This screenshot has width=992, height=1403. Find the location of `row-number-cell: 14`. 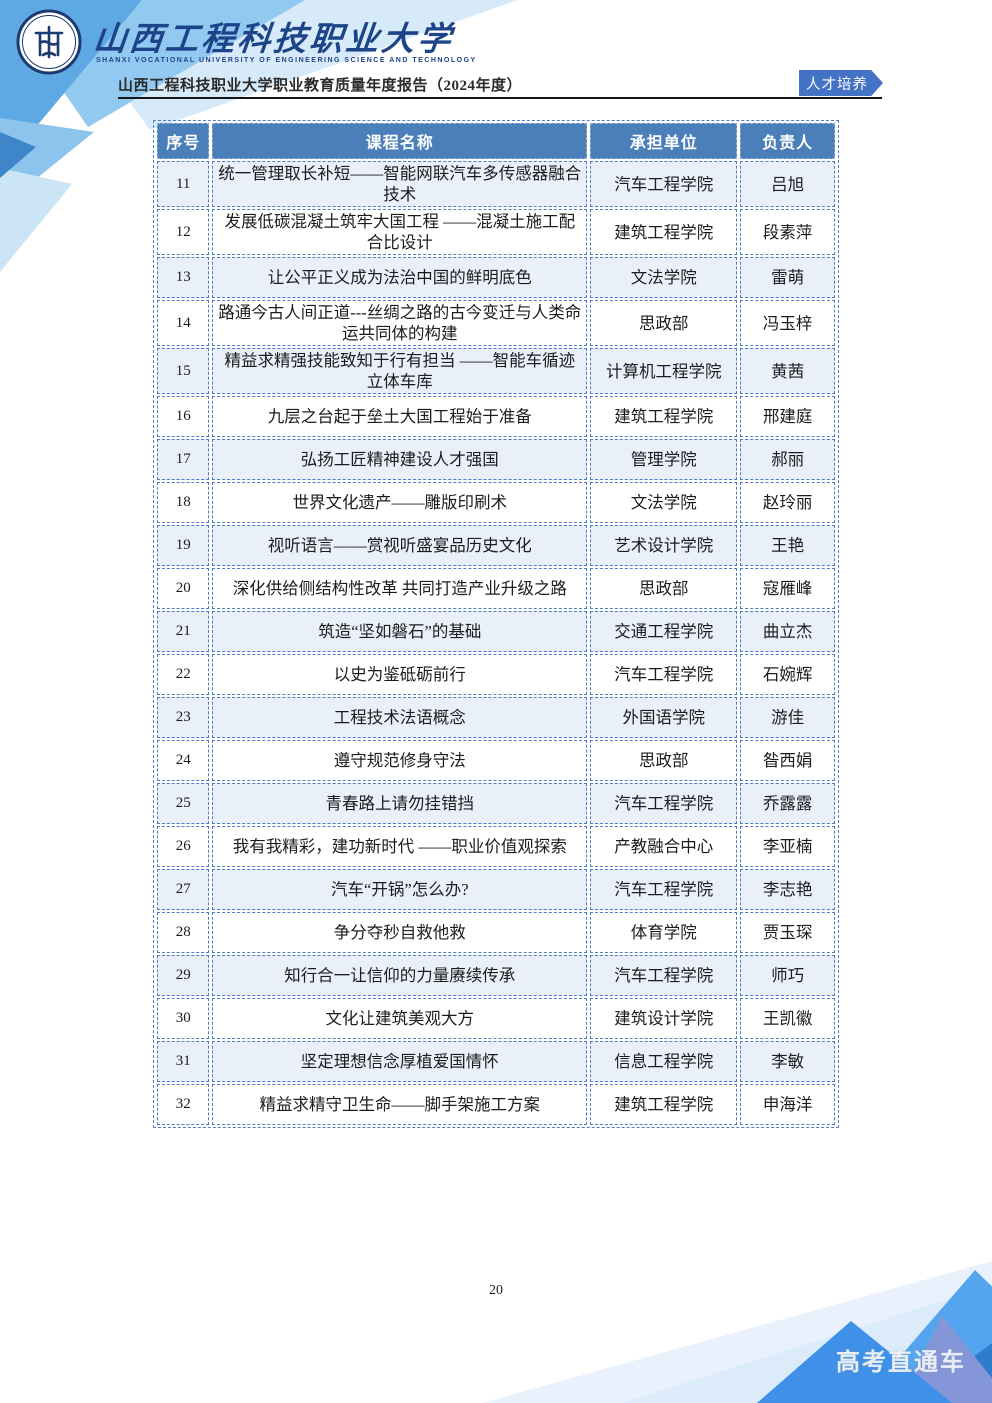

row-number-cell: 14 is located at coordinates (183, 323).